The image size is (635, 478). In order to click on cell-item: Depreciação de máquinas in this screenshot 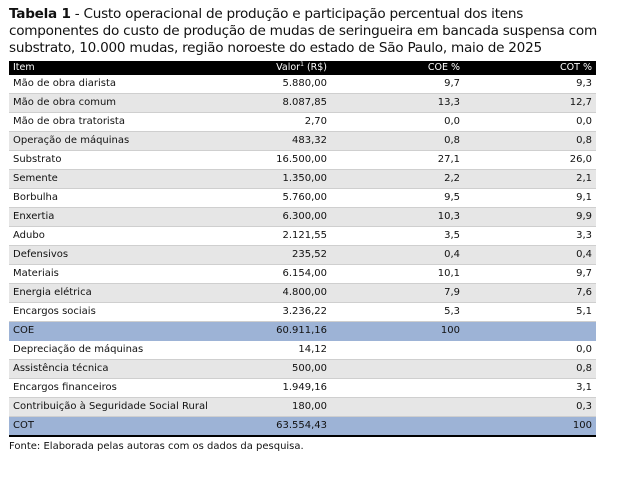, I will do `click(94, 350)`.